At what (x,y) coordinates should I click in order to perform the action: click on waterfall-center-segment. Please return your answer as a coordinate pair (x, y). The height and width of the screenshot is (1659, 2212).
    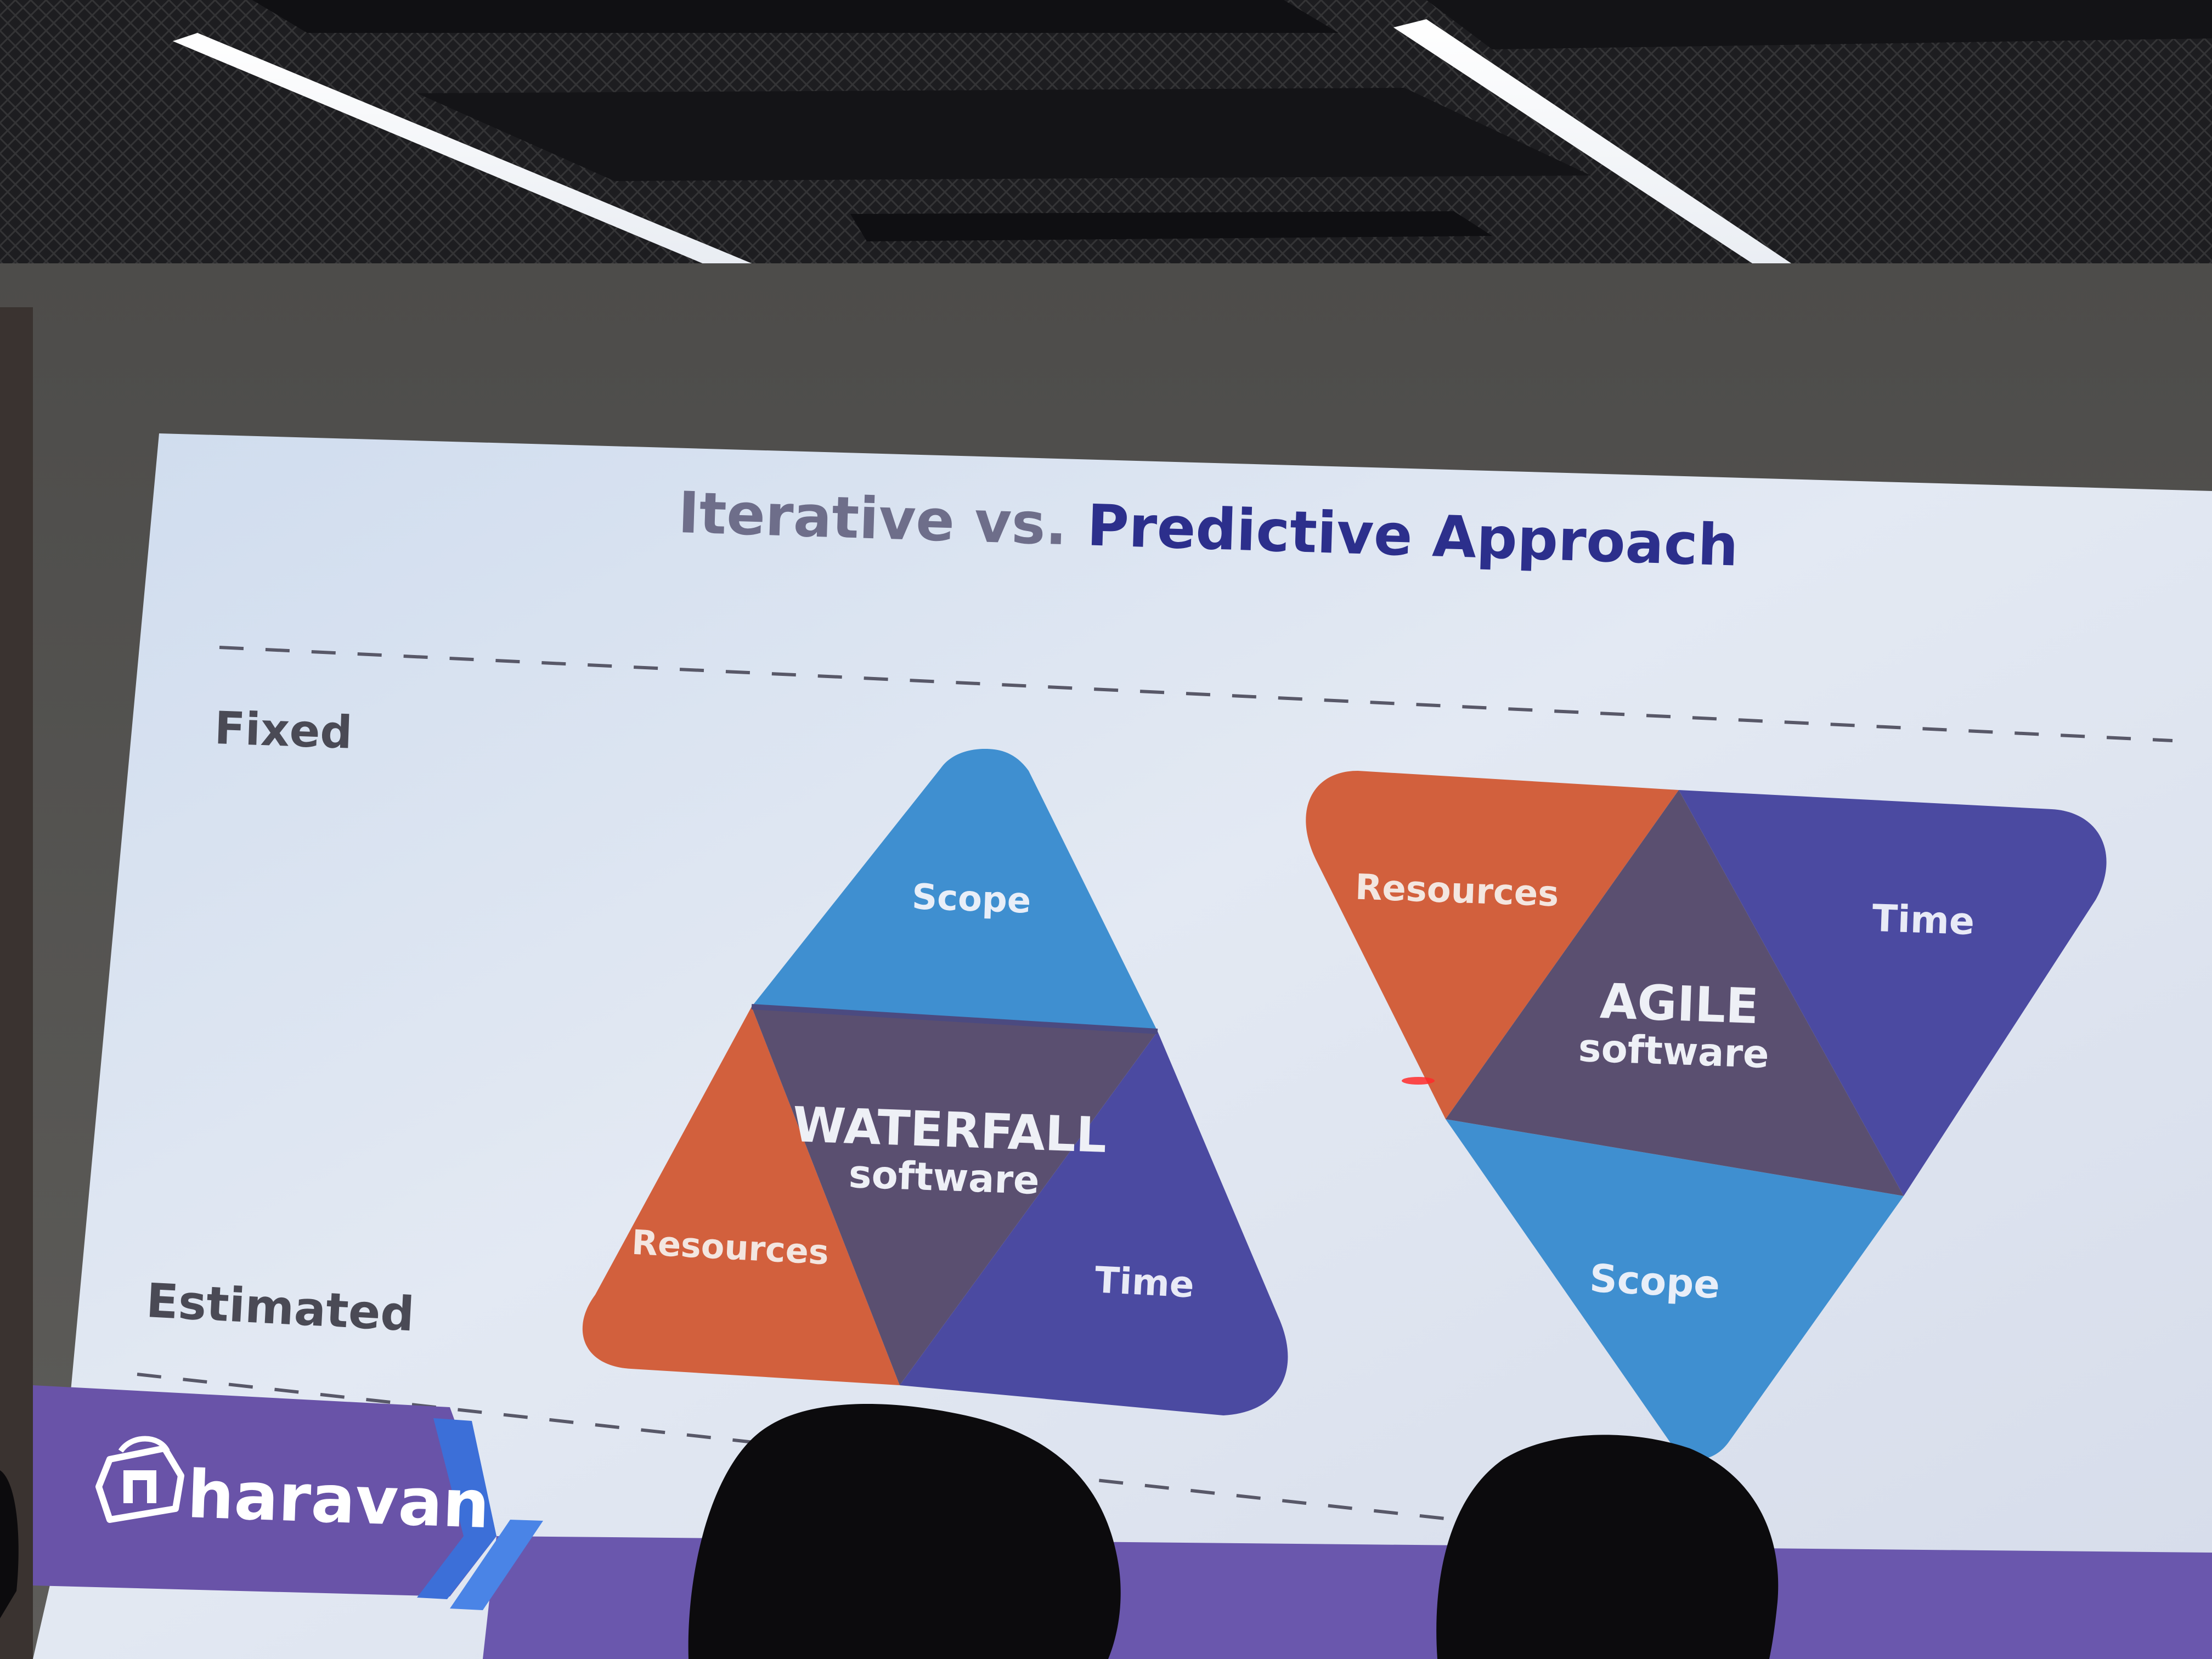
    Looking at the image, I should click on (955, 1196).